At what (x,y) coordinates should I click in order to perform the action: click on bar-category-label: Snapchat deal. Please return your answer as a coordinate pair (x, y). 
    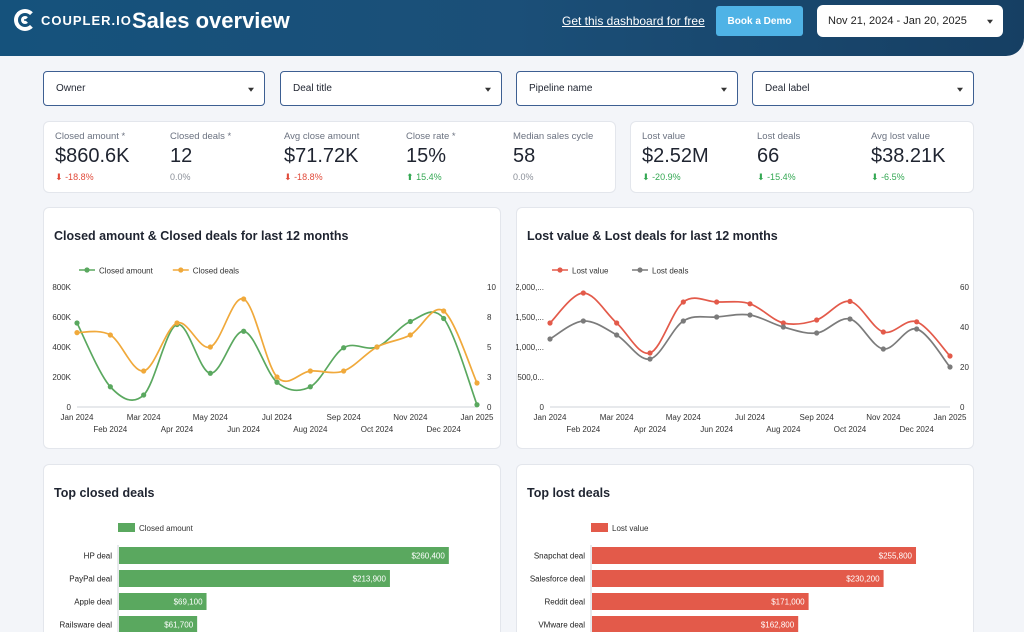
    Looking at the image, I should click on (559, 556).